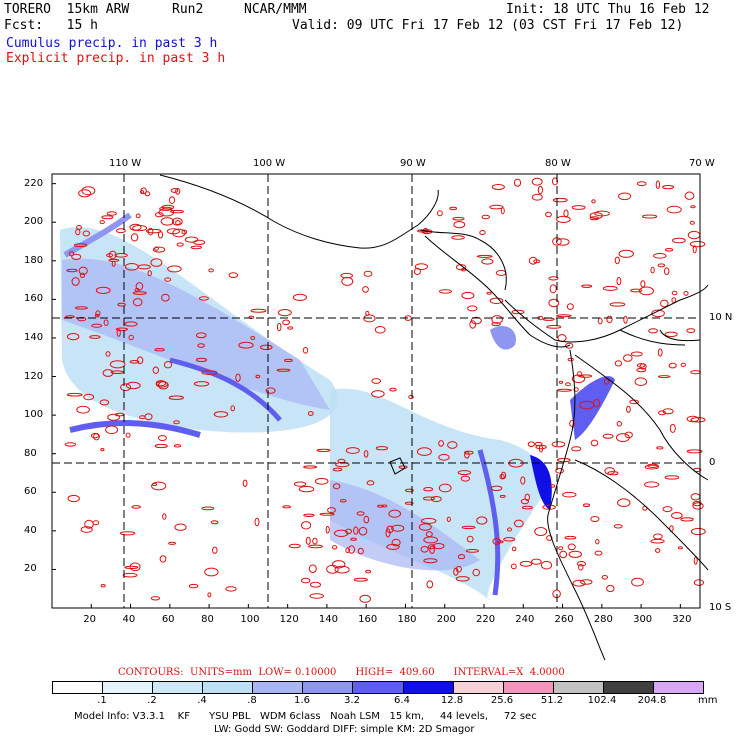 The height and width of the screenshot is (740, 740). Describe the element at coordinates (302, 700) in the screenshot. I see `legend-label: 1.6` at that location.